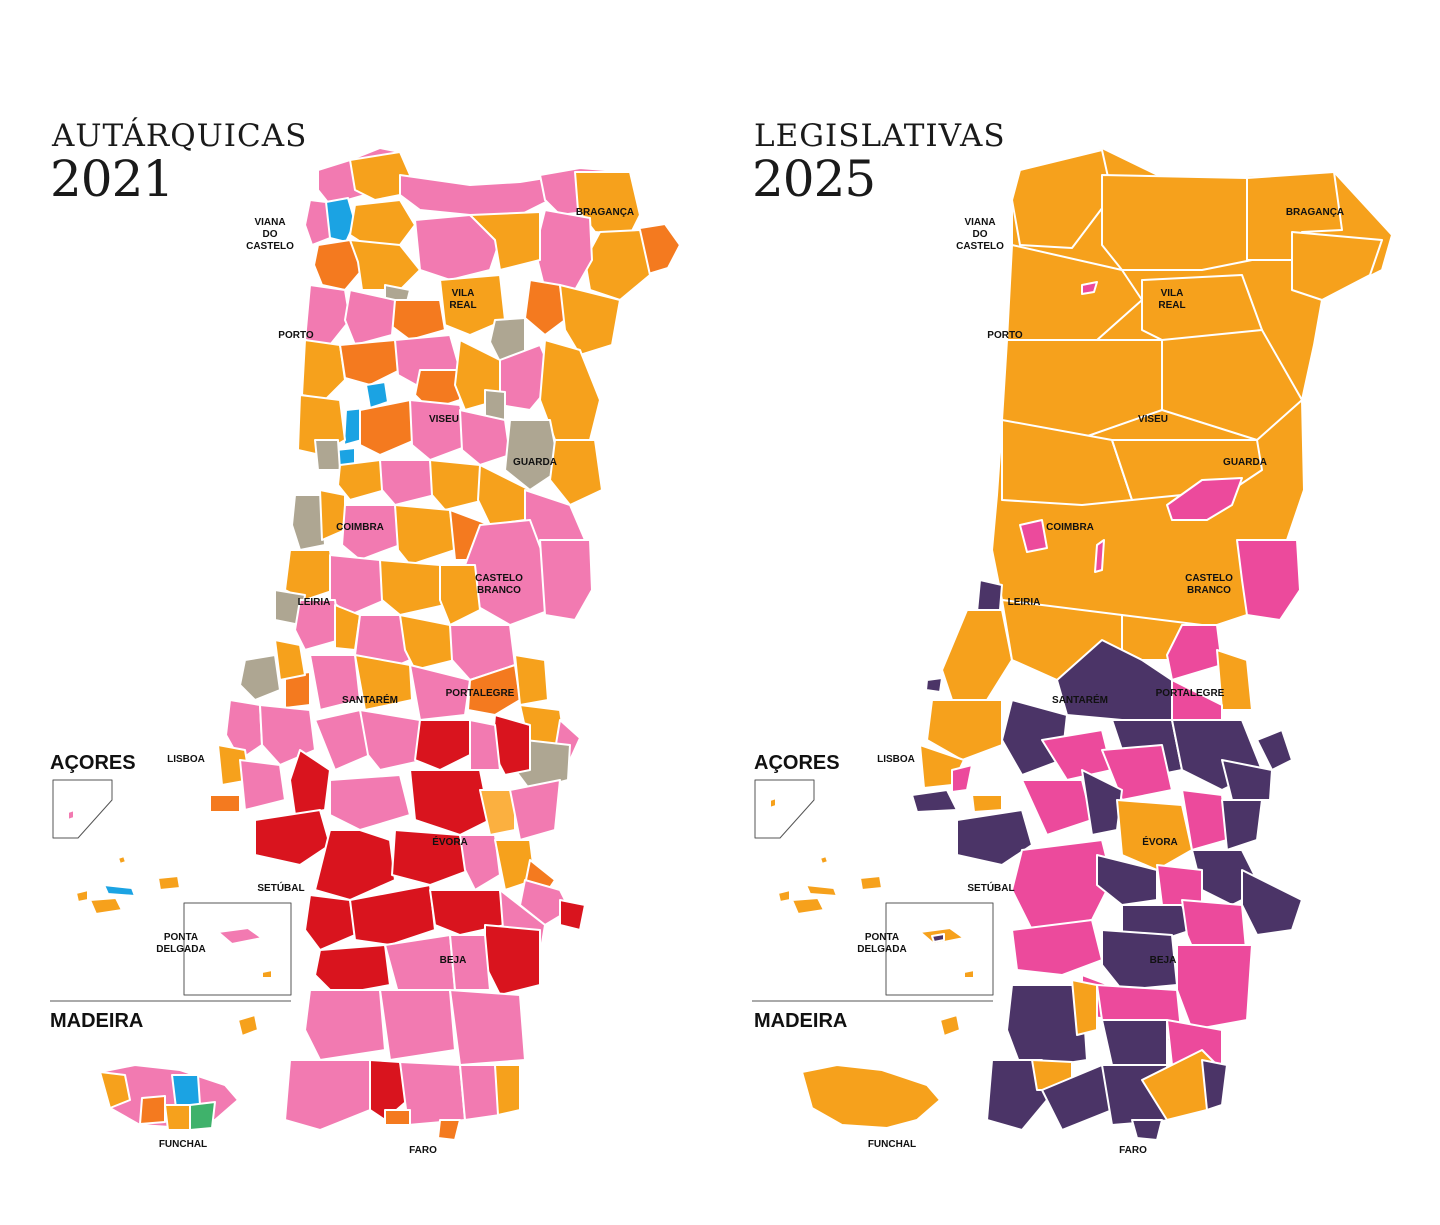  I want to click on label-setubal: SETÚBAL, so click(280, 887).